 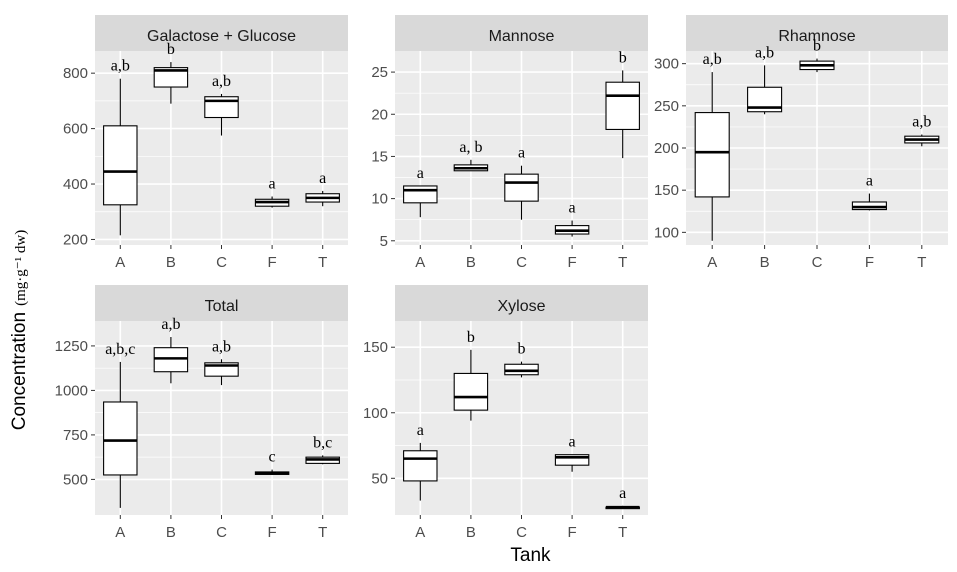 What do you see at coordinates (478, 556) in the screenshot?
I see `x-axis-label: Tank` at bounding box center [478, 556].